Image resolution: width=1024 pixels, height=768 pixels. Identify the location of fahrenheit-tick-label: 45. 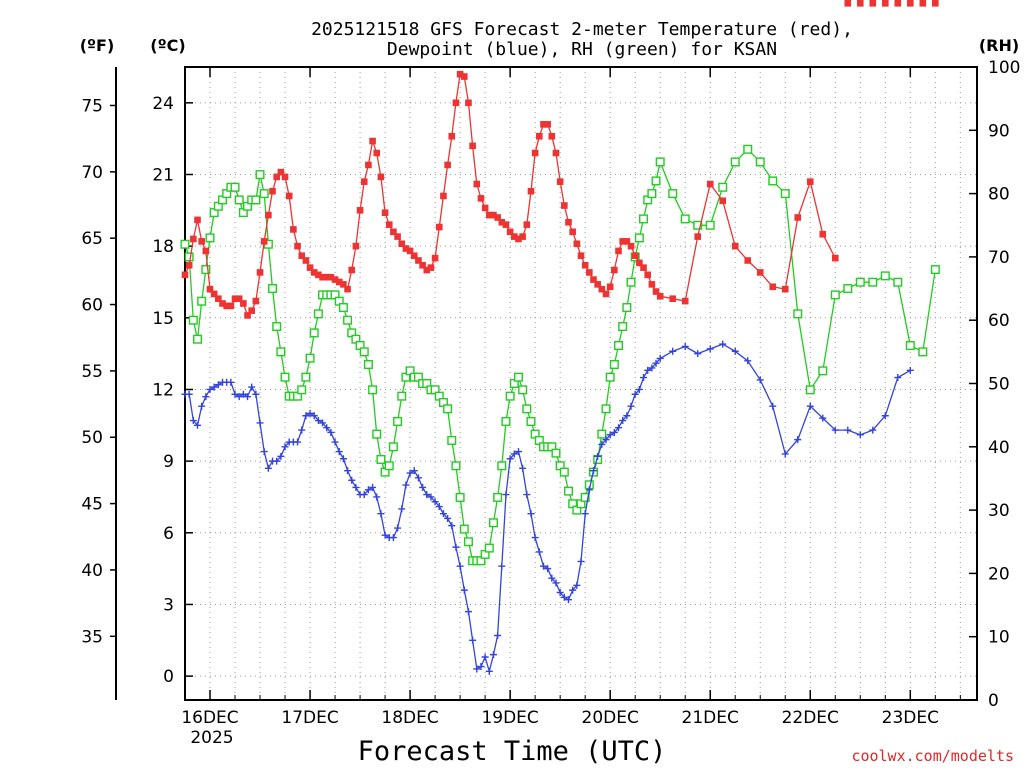
(92, 505).